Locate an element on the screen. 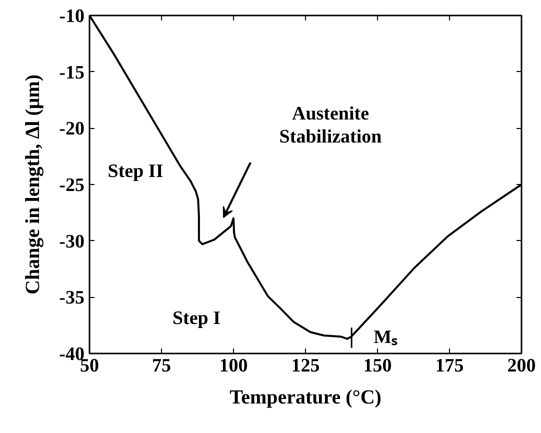  x-tick-label: 175 is located at coordinates (449, 366).